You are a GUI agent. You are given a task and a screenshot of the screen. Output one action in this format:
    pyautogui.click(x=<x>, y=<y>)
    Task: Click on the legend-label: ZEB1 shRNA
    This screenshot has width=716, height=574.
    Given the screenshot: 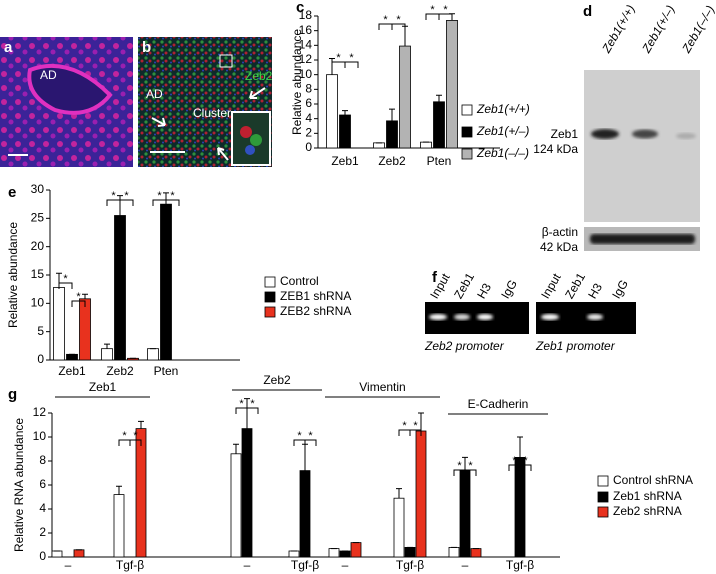 What is the action you would take?
    pyautogui.click(x=315, y=296)
    